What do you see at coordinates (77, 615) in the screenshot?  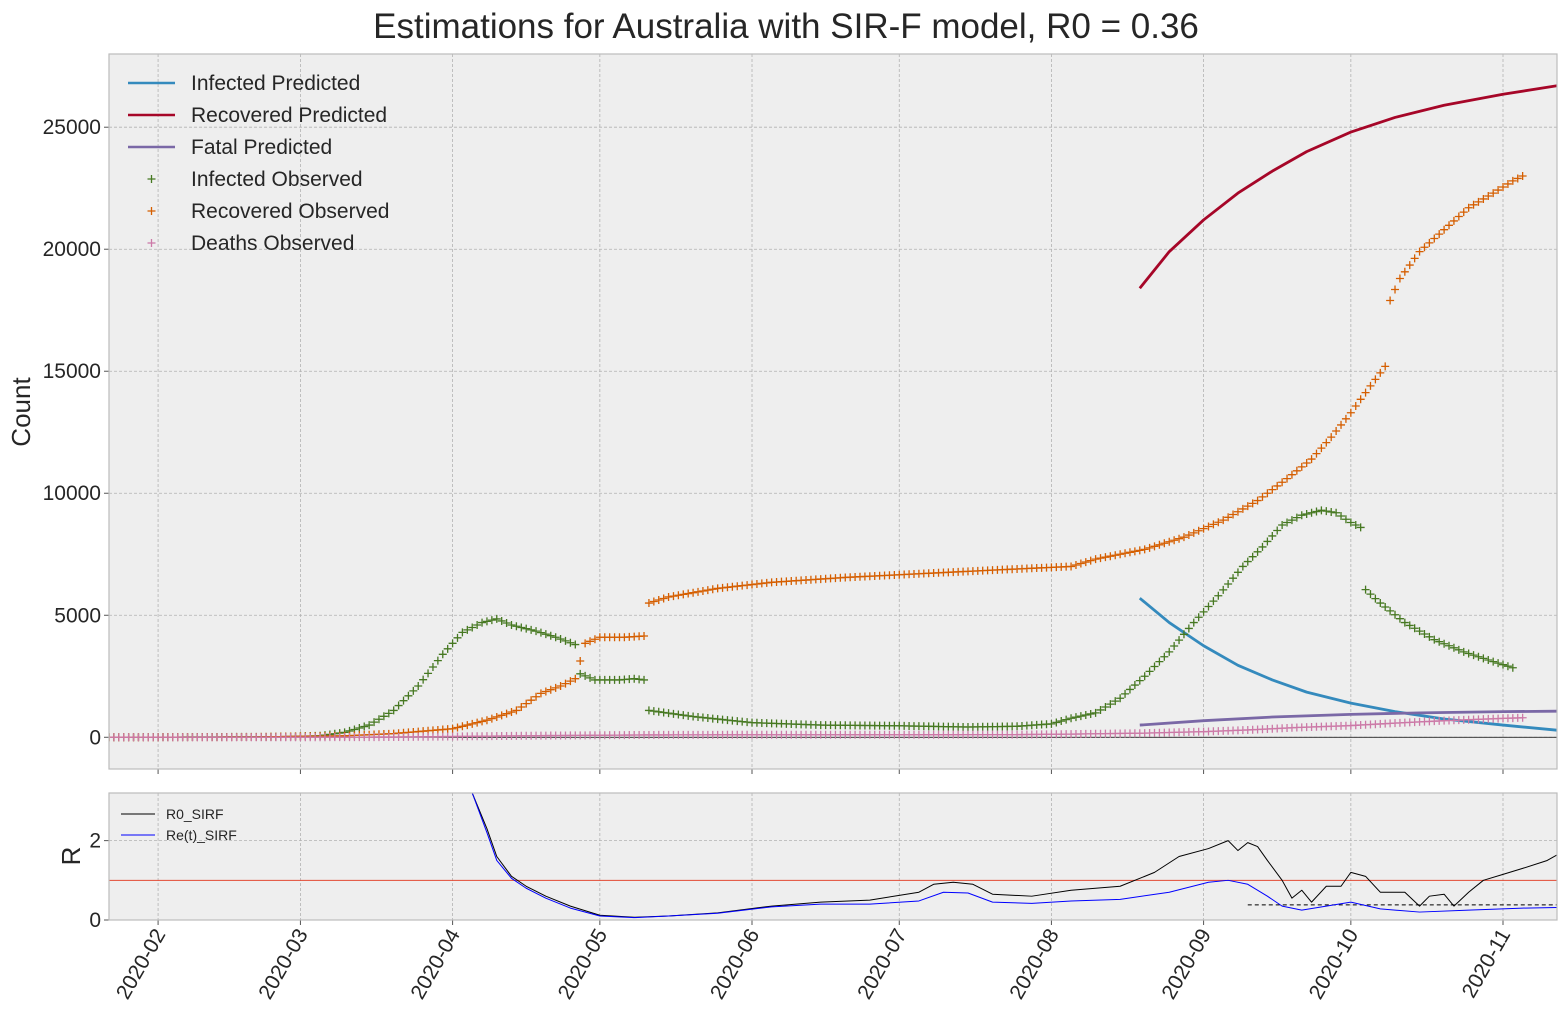 I see `y-tick-label: 5000` at bounding box center [77, 615].